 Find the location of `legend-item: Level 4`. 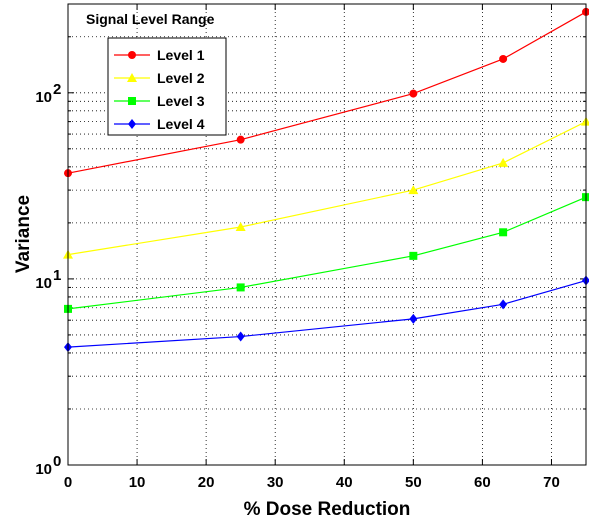

legend-item: Level 4 is located at coordinates (159, 124).